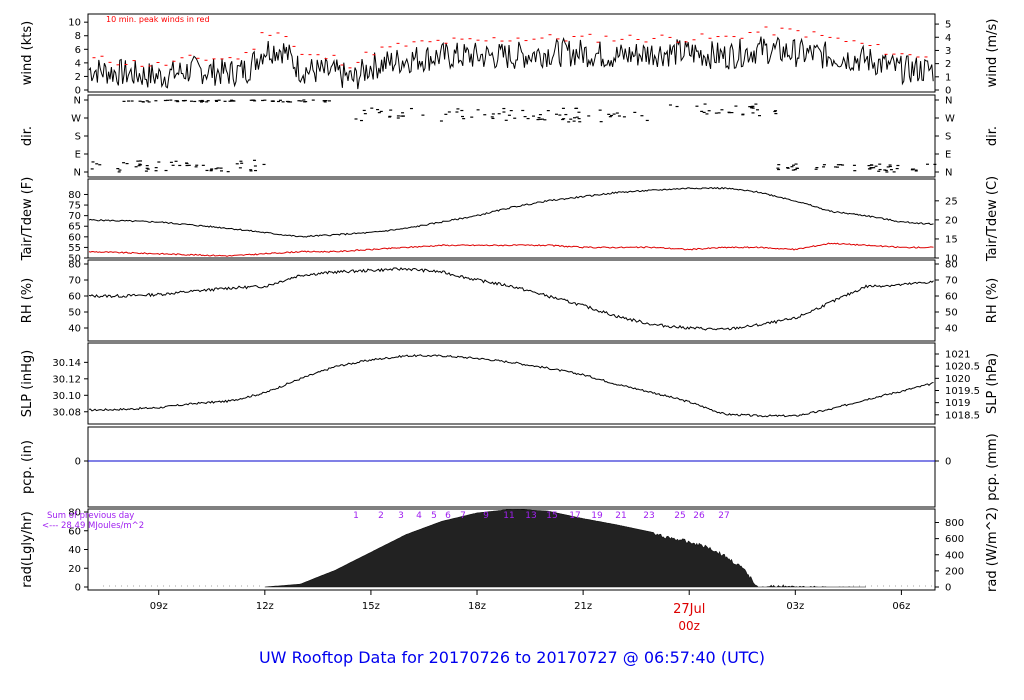 The height and width of the screenshot is (700, 1024). I want to click on rad-y2tick-label: 0, so click(948, 588).